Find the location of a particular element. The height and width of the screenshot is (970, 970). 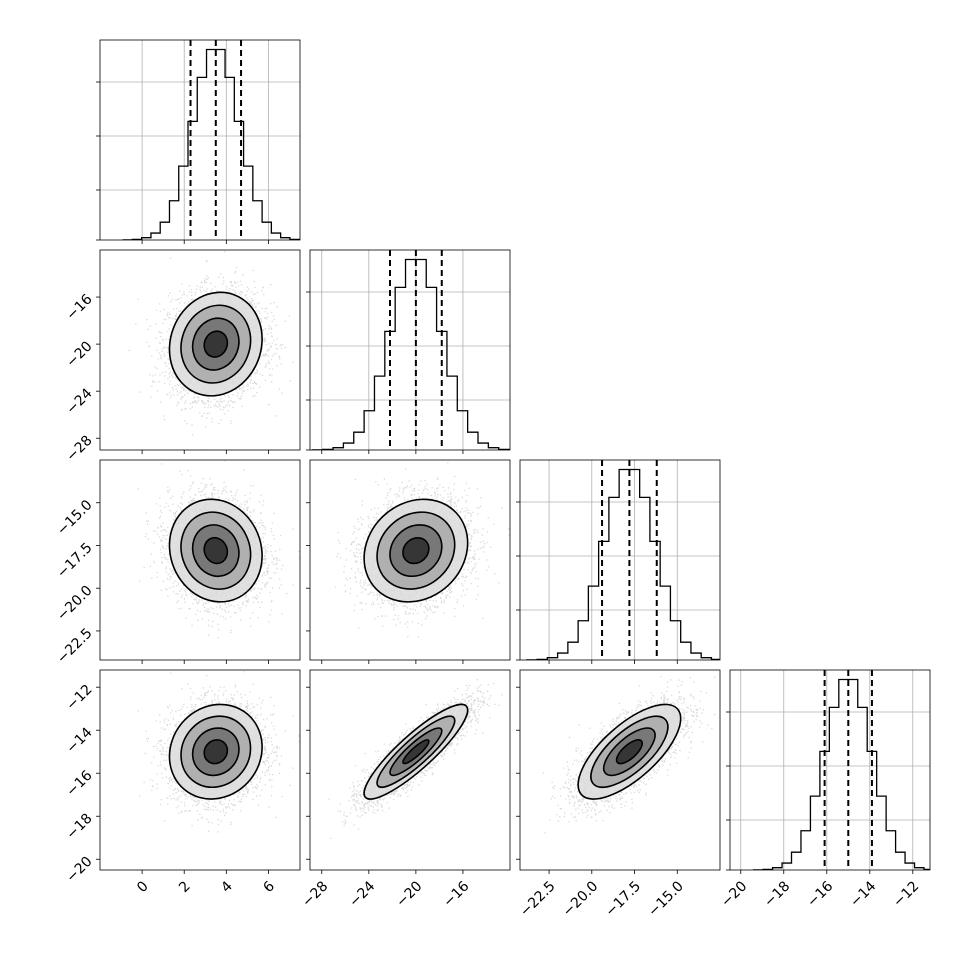

scatter-3-0-frame is located at coordinates (200, 770).